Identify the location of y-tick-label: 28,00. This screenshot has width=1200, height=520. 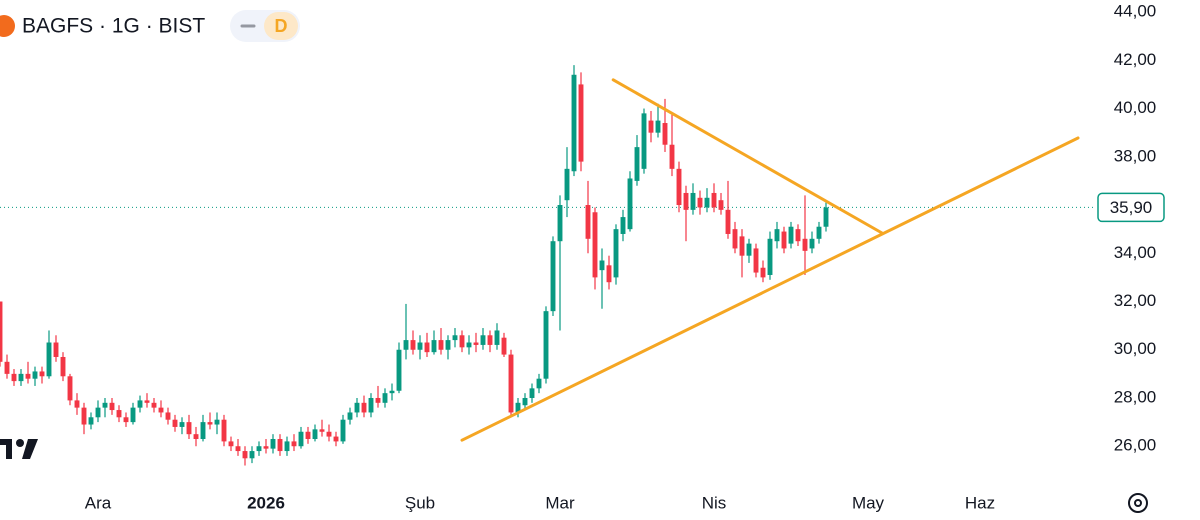
(1135, 396).